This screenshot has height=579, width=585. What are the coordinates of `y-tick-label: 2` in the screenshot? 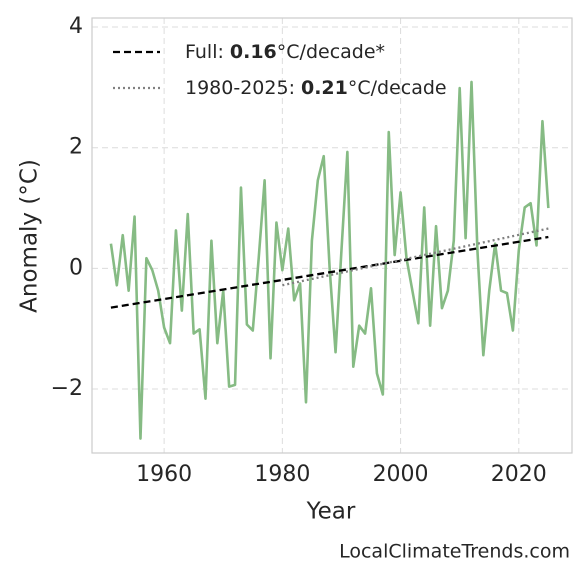 It's located at (76, 147).